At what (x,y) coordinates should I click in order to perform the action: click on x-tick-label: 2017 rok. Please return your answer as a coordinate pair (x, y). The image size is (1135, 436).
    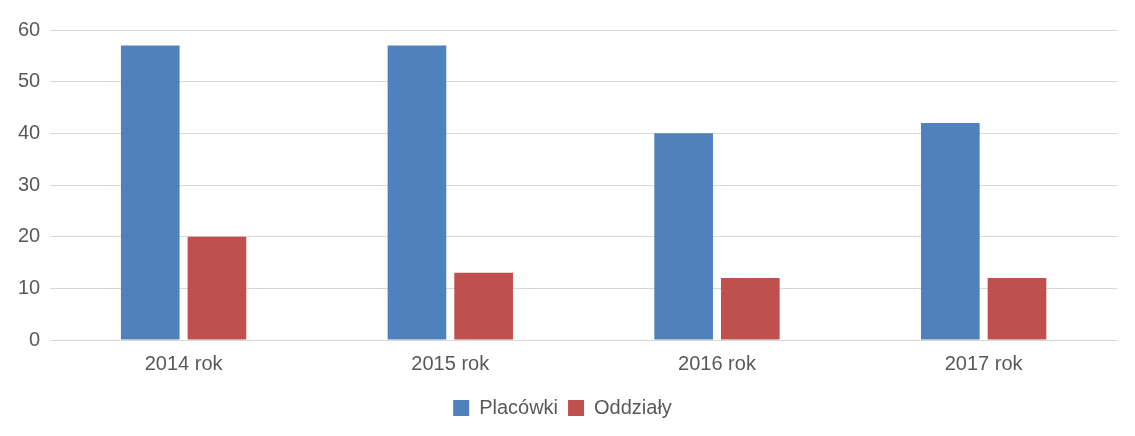
    Looking at the image, I should click on (984, 362).